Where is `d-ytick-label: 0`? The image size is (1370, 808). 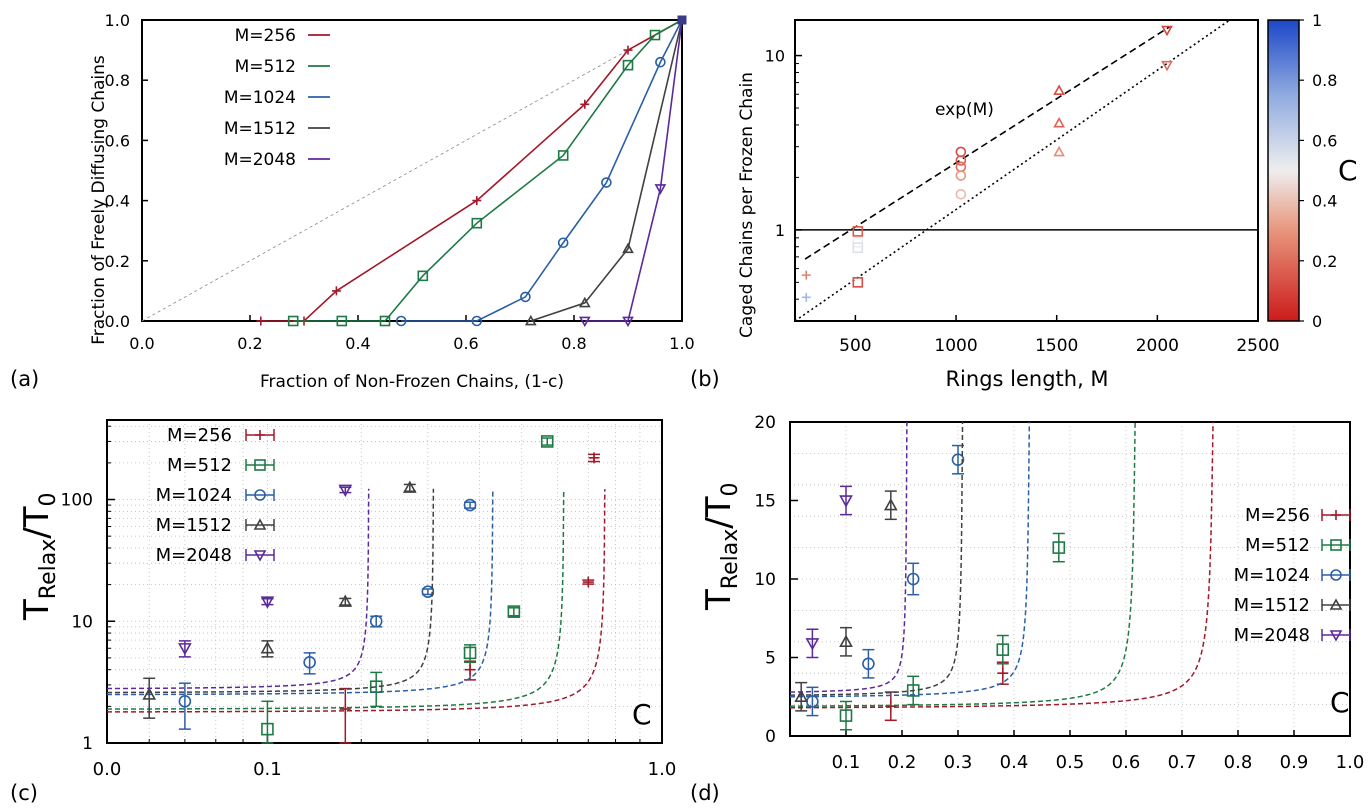 d-ytick-label: 0 is located at coordinates (770, 737).